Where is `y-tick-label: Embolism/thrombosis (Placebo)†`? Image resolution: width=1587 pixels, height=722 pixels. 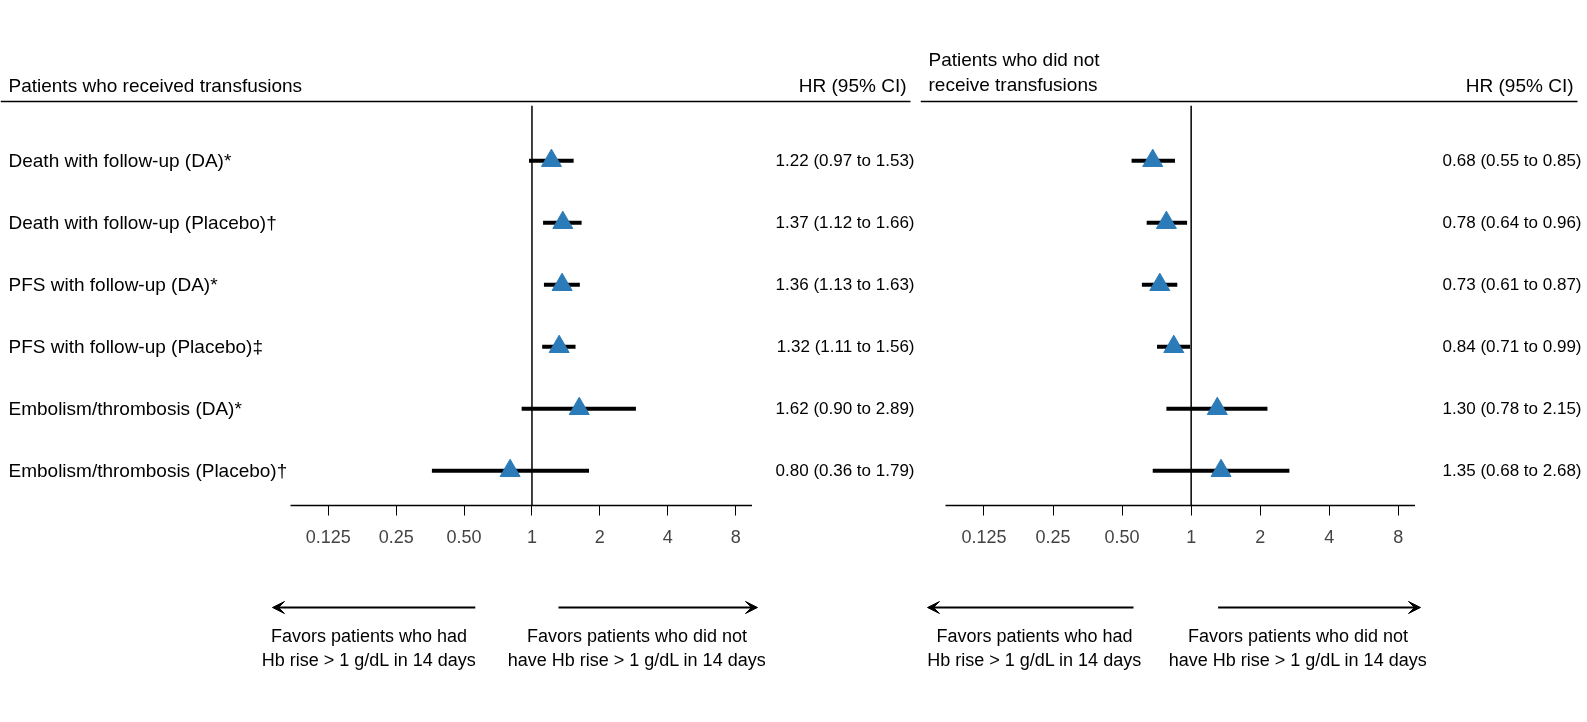 y-tick-label: Embolism/thrombosis (Placebo)† is located at coordinates (148, 471).